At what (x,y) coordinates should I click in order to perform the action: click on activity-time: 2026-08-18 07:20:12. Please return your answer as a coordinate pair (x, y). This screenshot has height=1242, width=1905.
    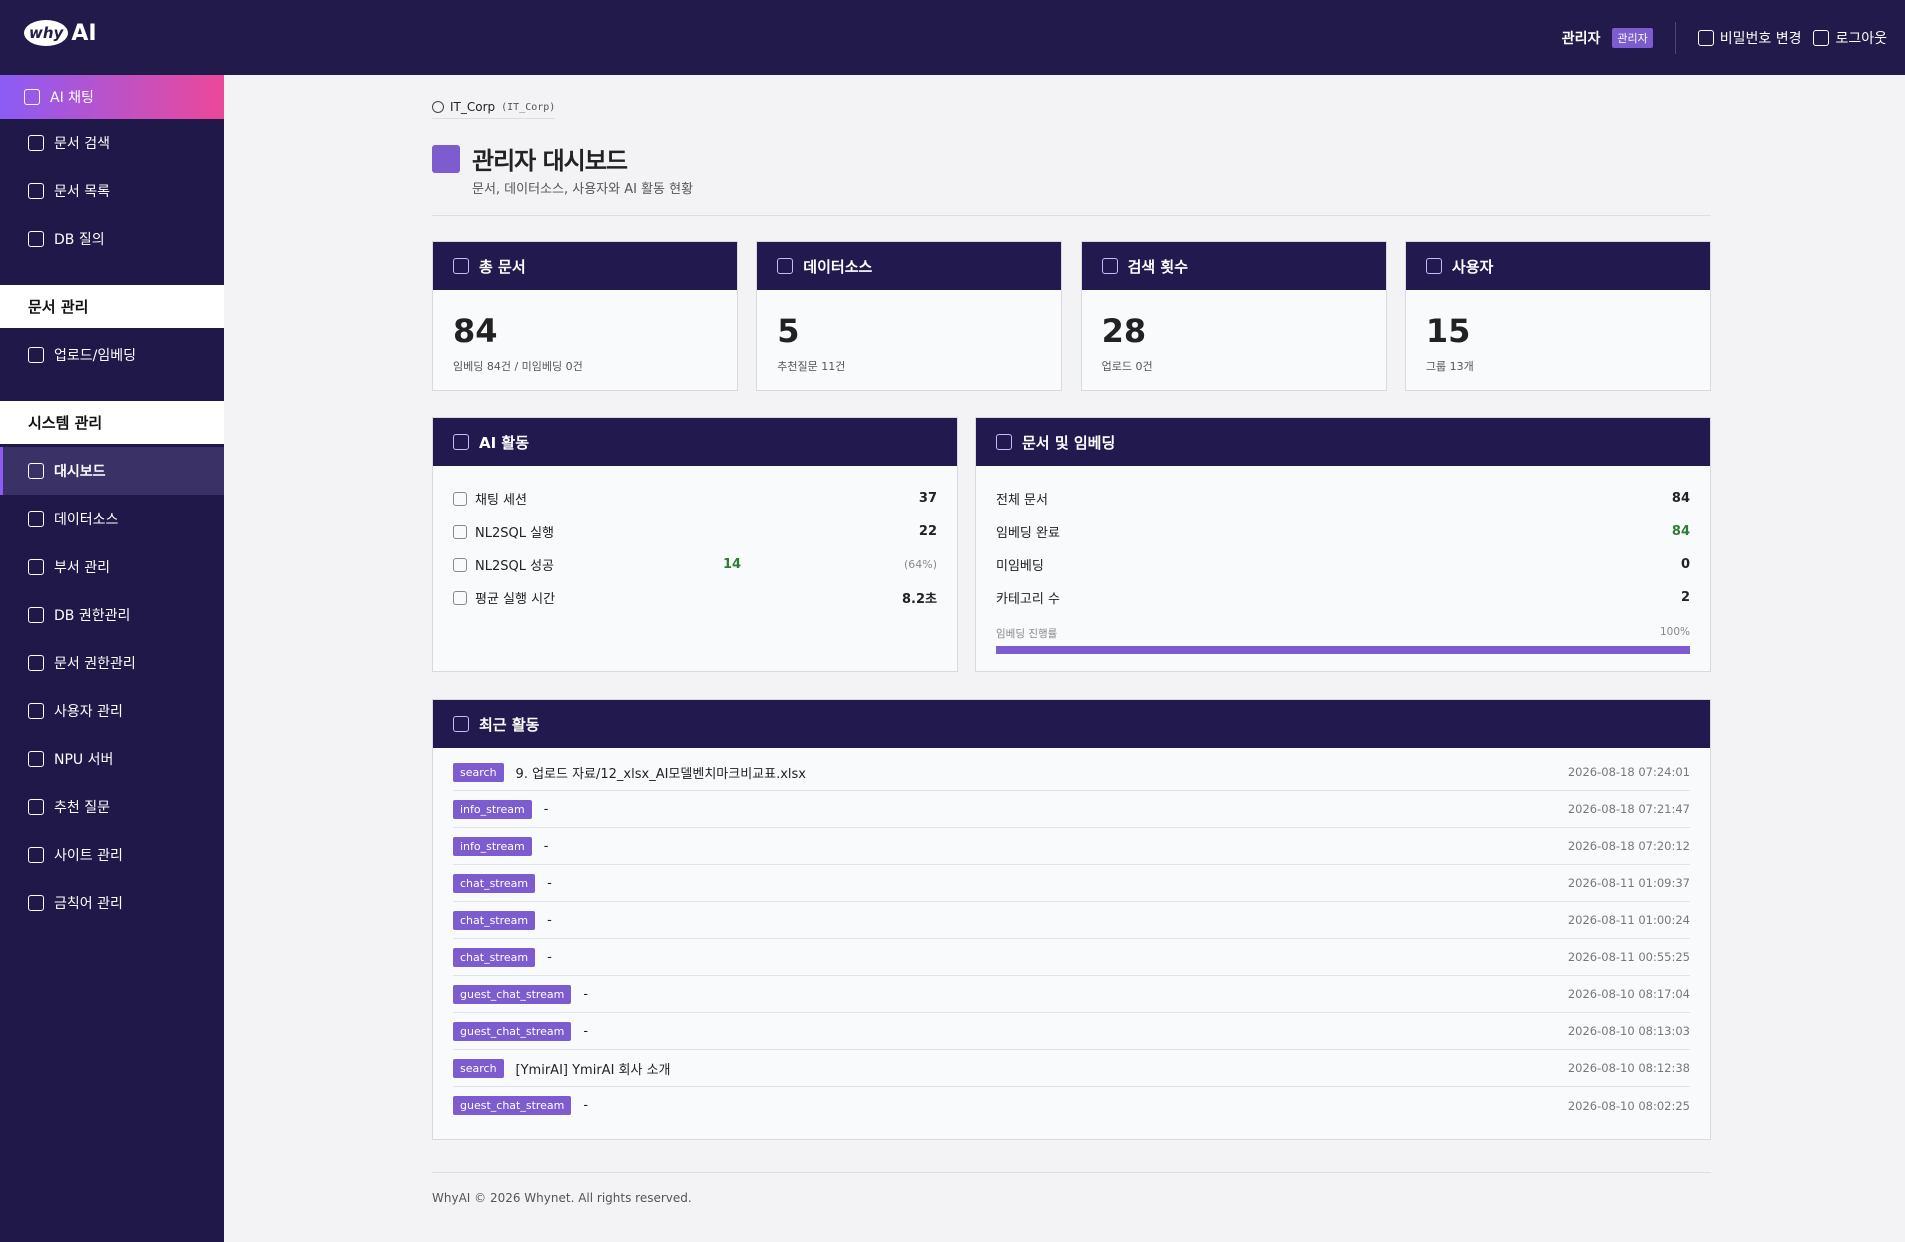
    Looking at the image, I should click on (1628, 846).